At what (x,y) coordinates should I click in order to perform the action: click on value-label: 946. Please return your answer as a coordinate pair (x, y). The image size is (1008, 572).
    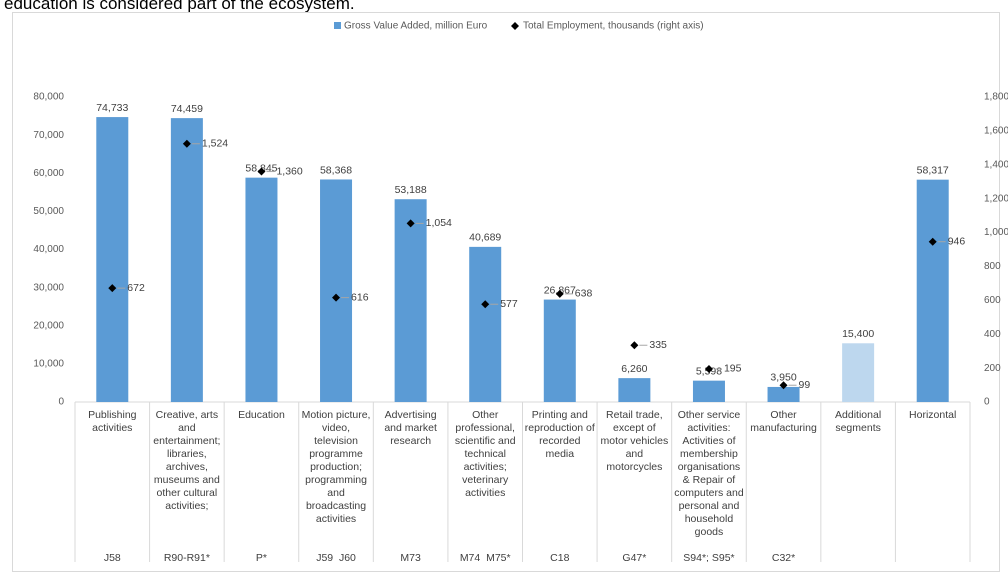
    Looking at the image, I should click on (957, 241).